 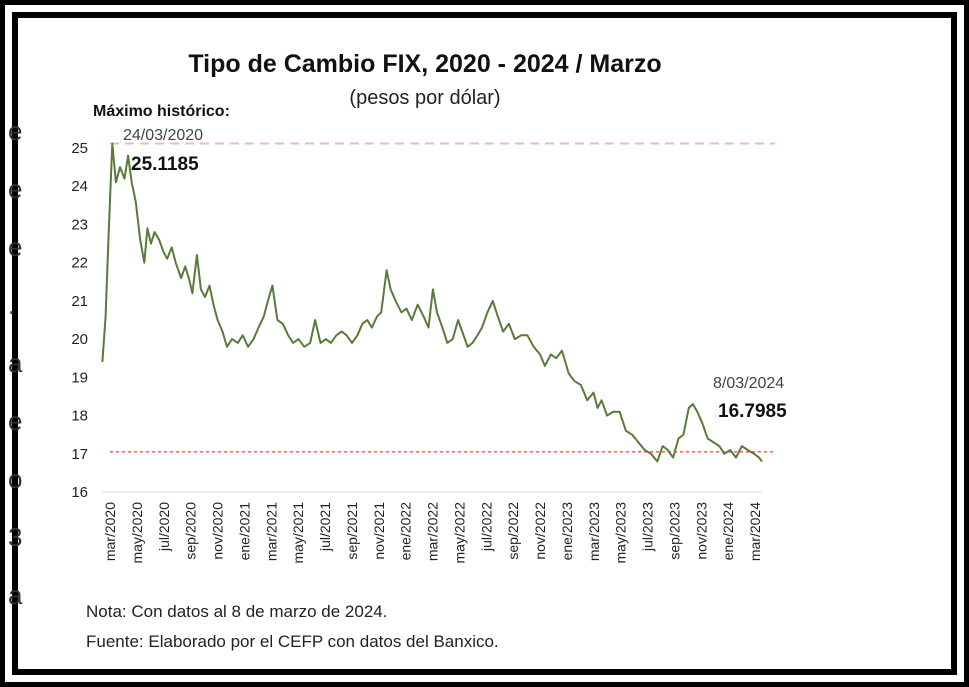 What do you see at coordinates (15, 479) in the screenshot?
I see `side-glyph: o` at bounding box center [15, 479].